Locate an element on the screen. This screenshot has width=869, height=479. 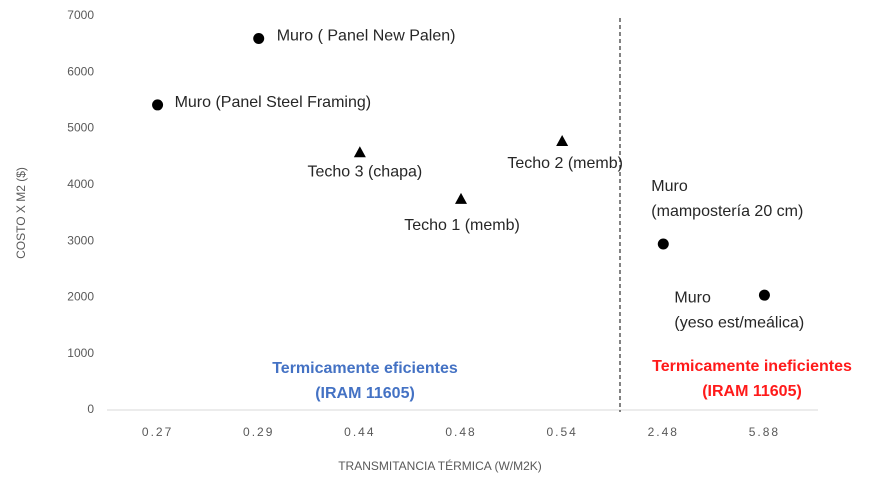
x-tick-label: 2.48 is located at coordinates (663, 432).